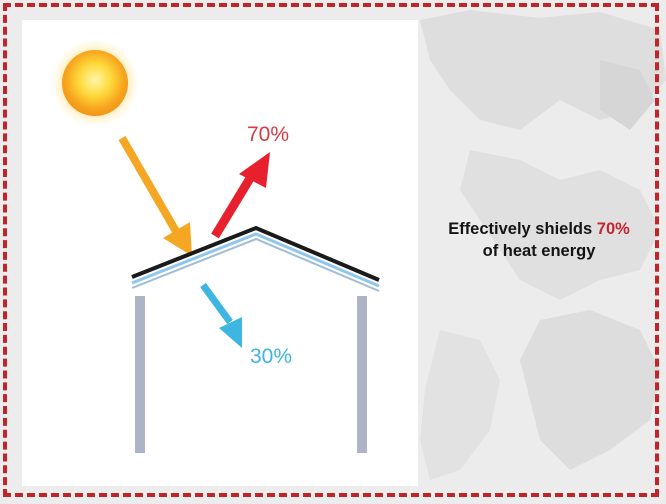 This screenshot has width=666, height=504. I want to click on sun-icon, so click(95, 83).